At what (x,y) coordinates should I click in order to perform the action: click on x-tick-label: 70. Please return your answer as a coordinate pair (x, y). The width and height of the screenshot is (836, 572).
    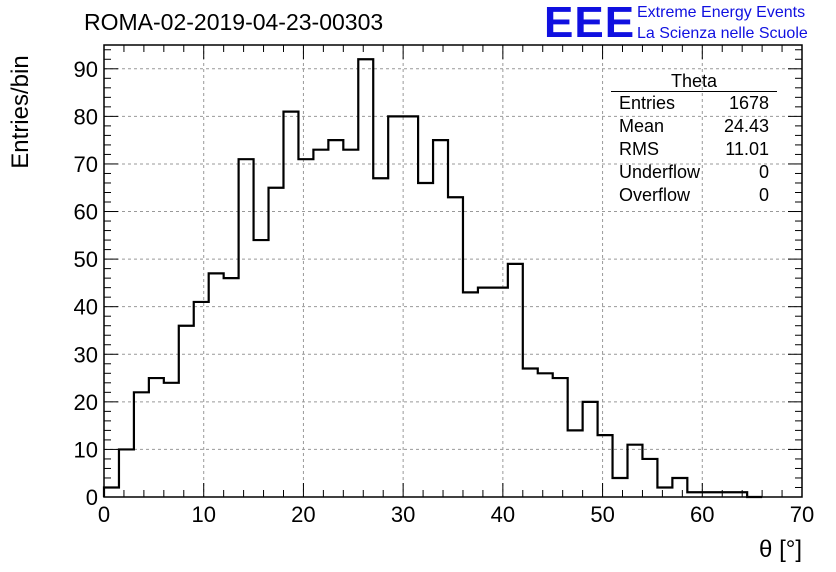
    Looking at the image, I should click on (802, 514).